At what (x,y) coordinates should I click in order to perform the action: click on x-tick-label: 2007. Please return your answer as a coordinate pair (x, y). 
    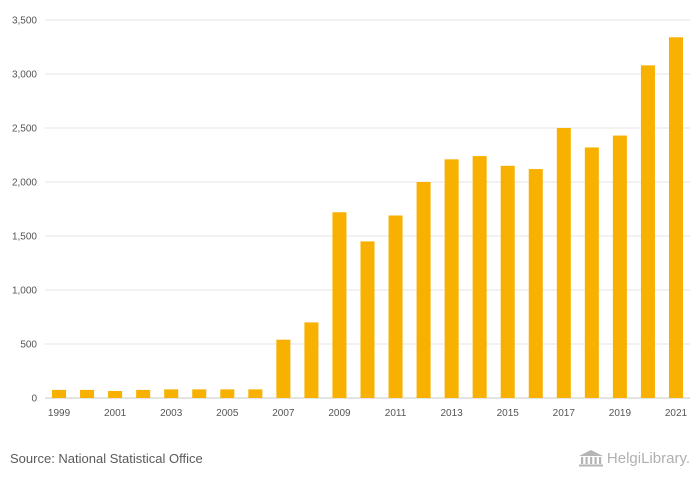
    Looking at the image, I should click on (283, 413).